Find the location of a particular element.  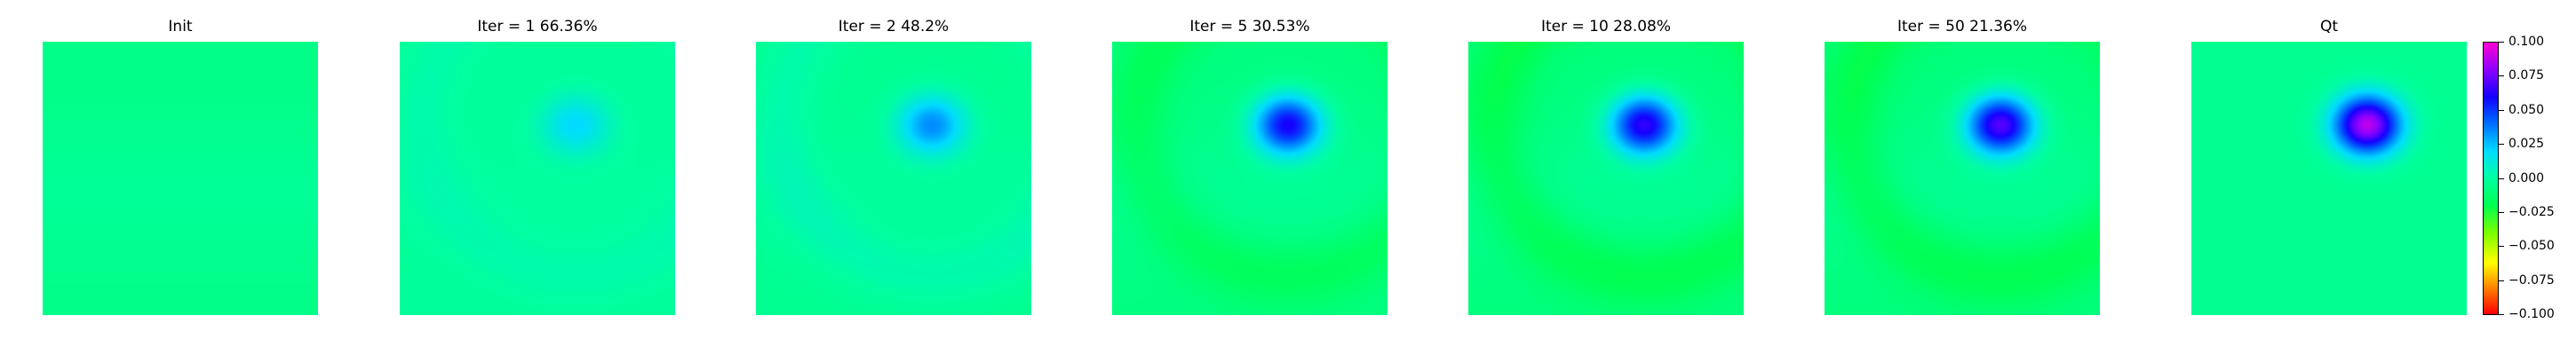

colorbar-tick-label: −0.075 is located at coordinates (2531, 280).